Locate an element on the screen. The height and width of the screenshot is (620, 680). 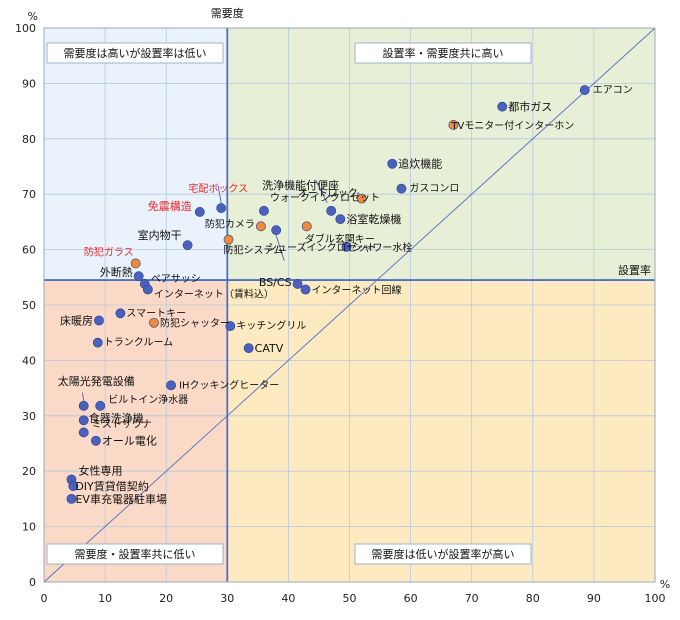
data-label: 食器洗浄機 is located at coordinates (116, 418).